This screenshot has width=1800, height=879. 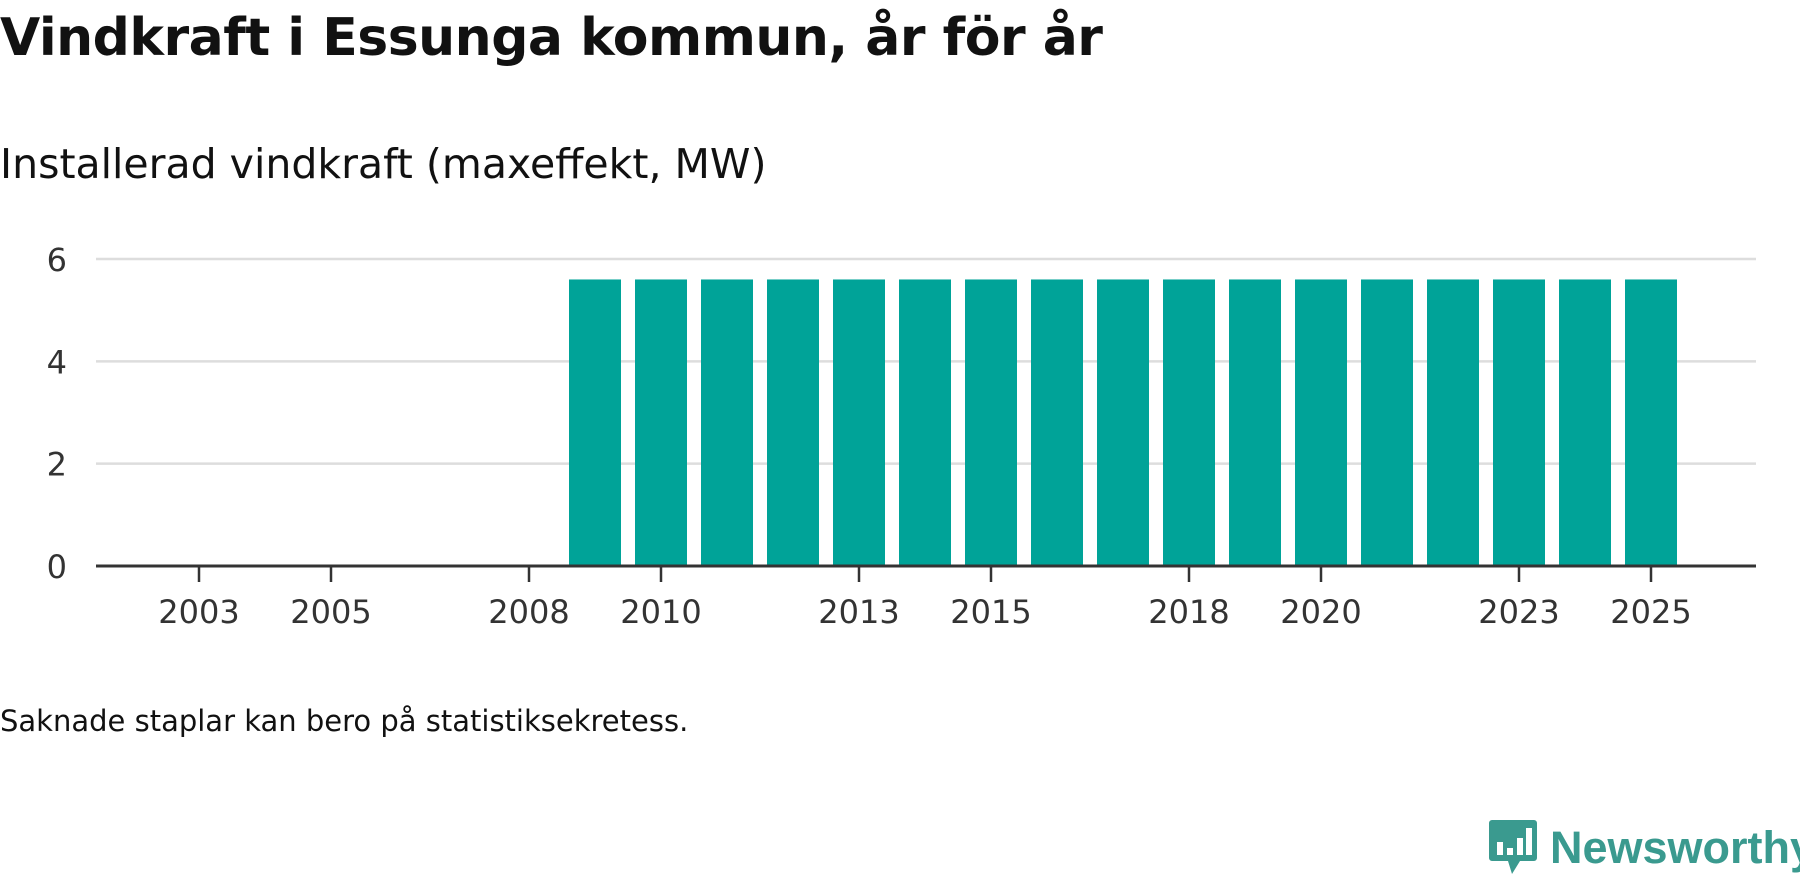 I want to click on y-tick-label: 4, so click(x=57, y=362).